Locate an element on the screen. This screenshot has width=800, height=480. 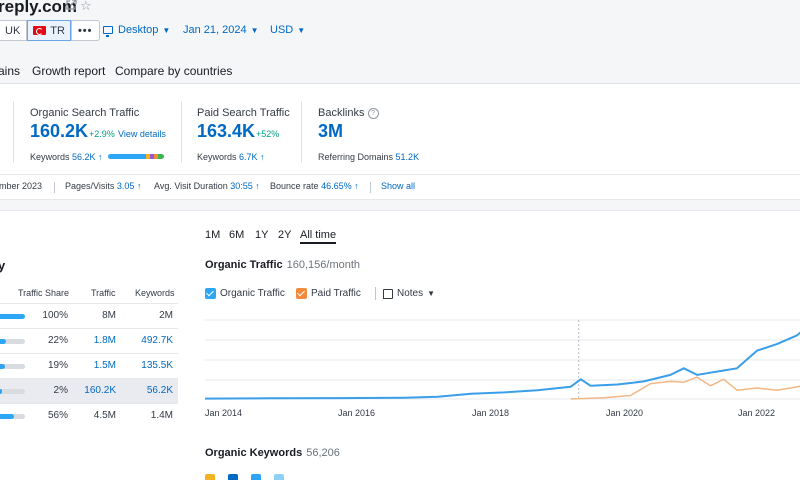
organic-keywords-value: 56.2K ↑ is located at coordinates (87, 157).